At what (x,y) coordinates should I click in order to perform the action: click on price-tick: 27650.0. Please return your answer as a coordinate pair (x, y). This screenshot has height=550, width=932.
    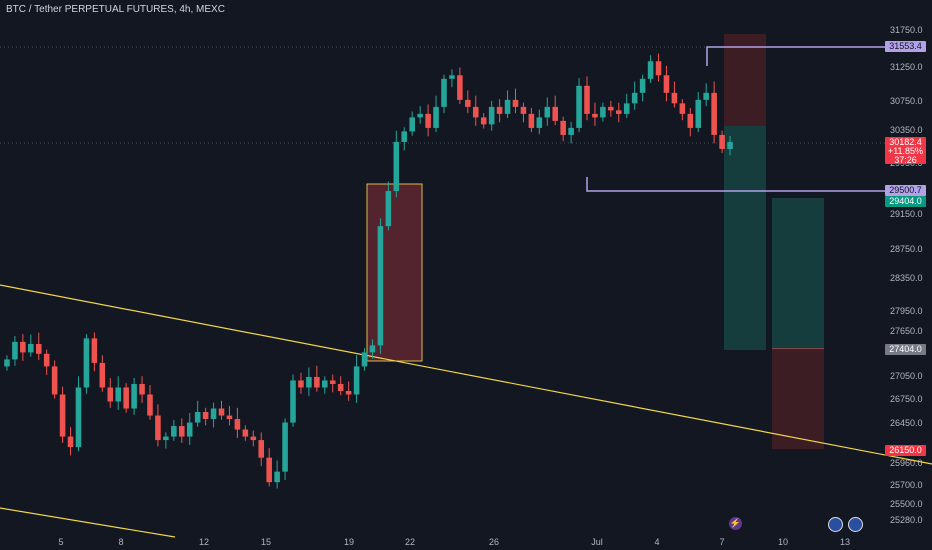
    Looking at the image, I should click on (906, 331).